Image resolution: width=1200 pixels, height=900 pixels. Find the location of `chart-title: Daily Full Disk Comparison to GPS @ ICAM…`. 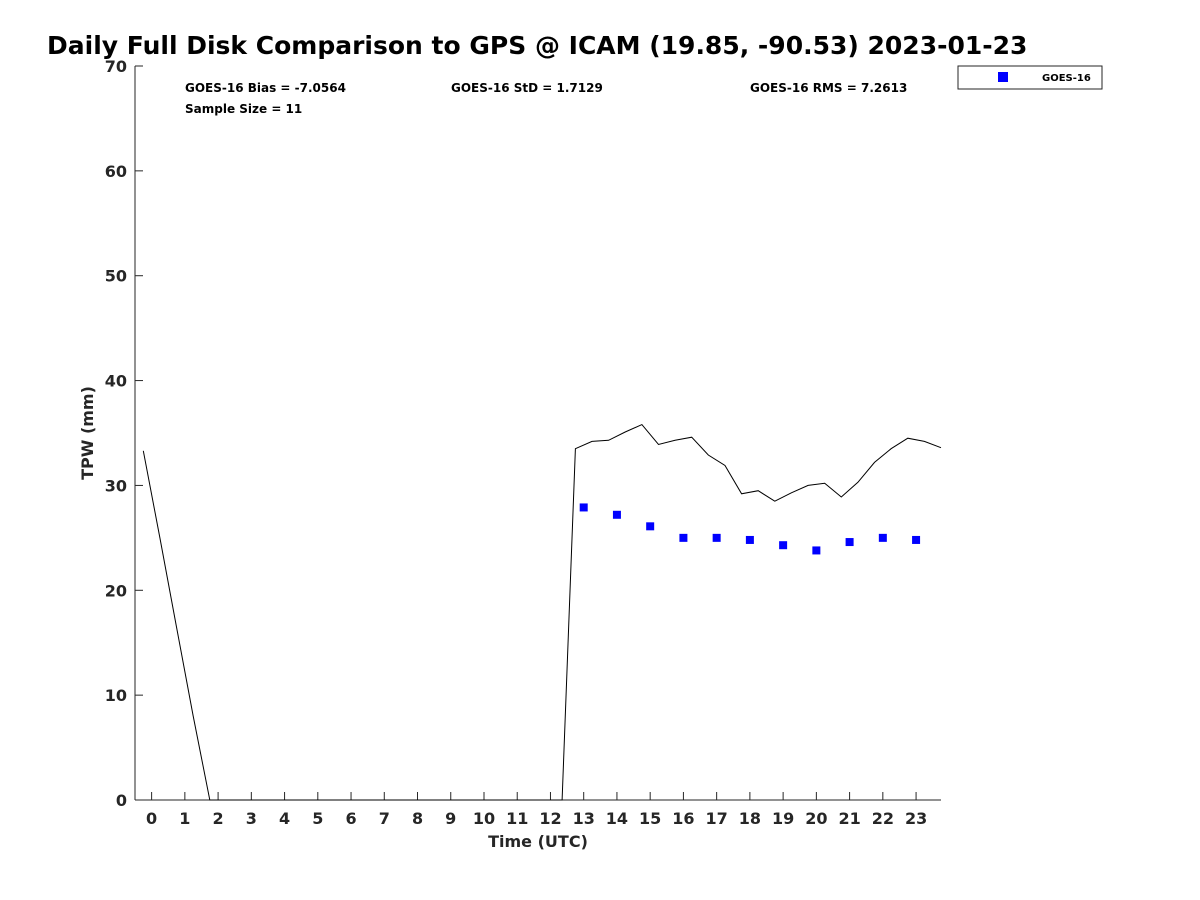

chart-title: Daily Full Disk Comparison to GPS @ ICAM… is located at coordinates (537, 45).